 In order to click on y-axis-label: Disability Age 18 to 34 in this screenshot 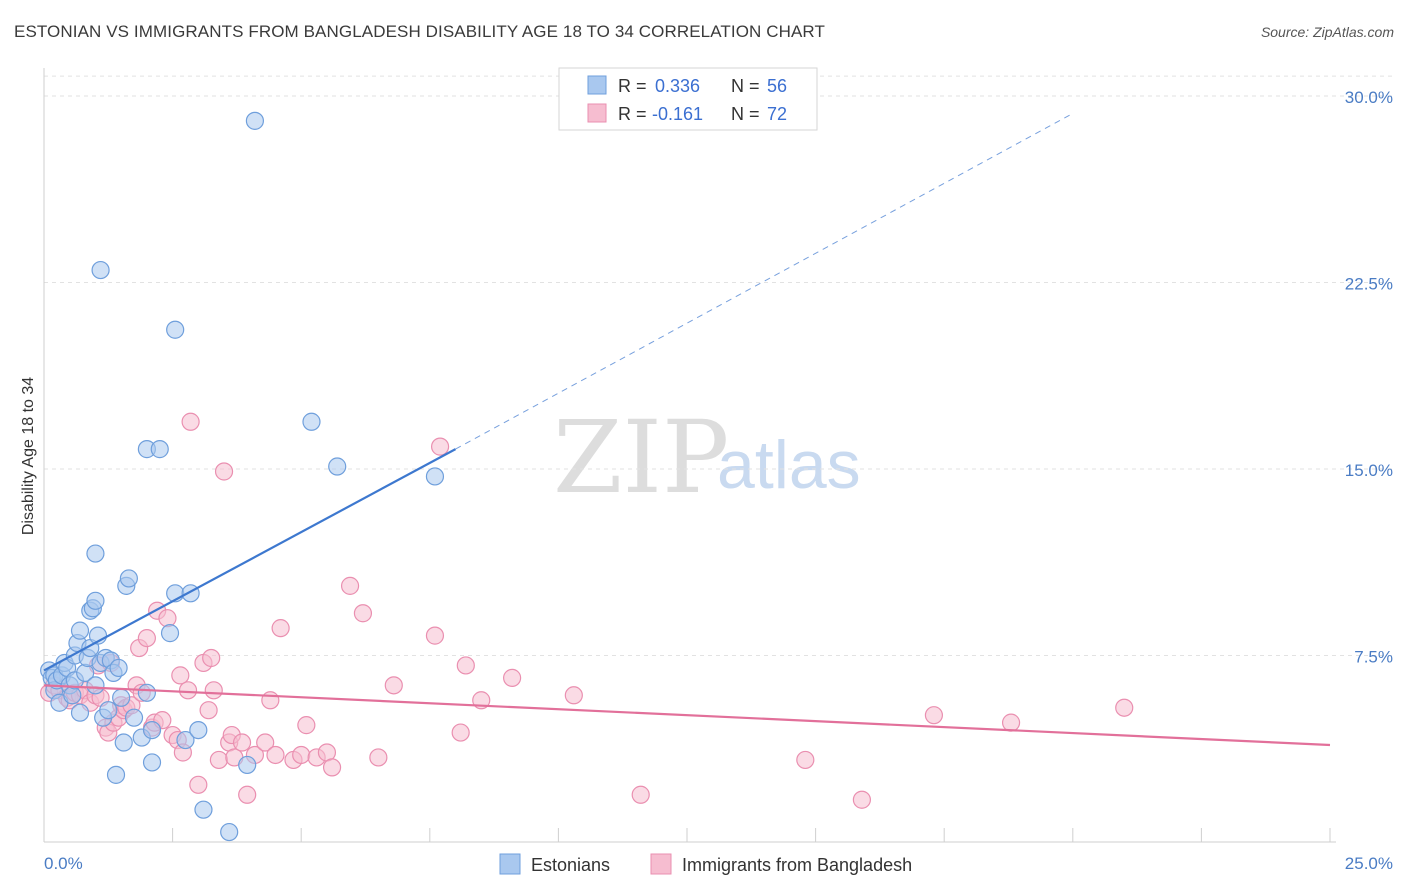, I will do `click(28, 456)`.